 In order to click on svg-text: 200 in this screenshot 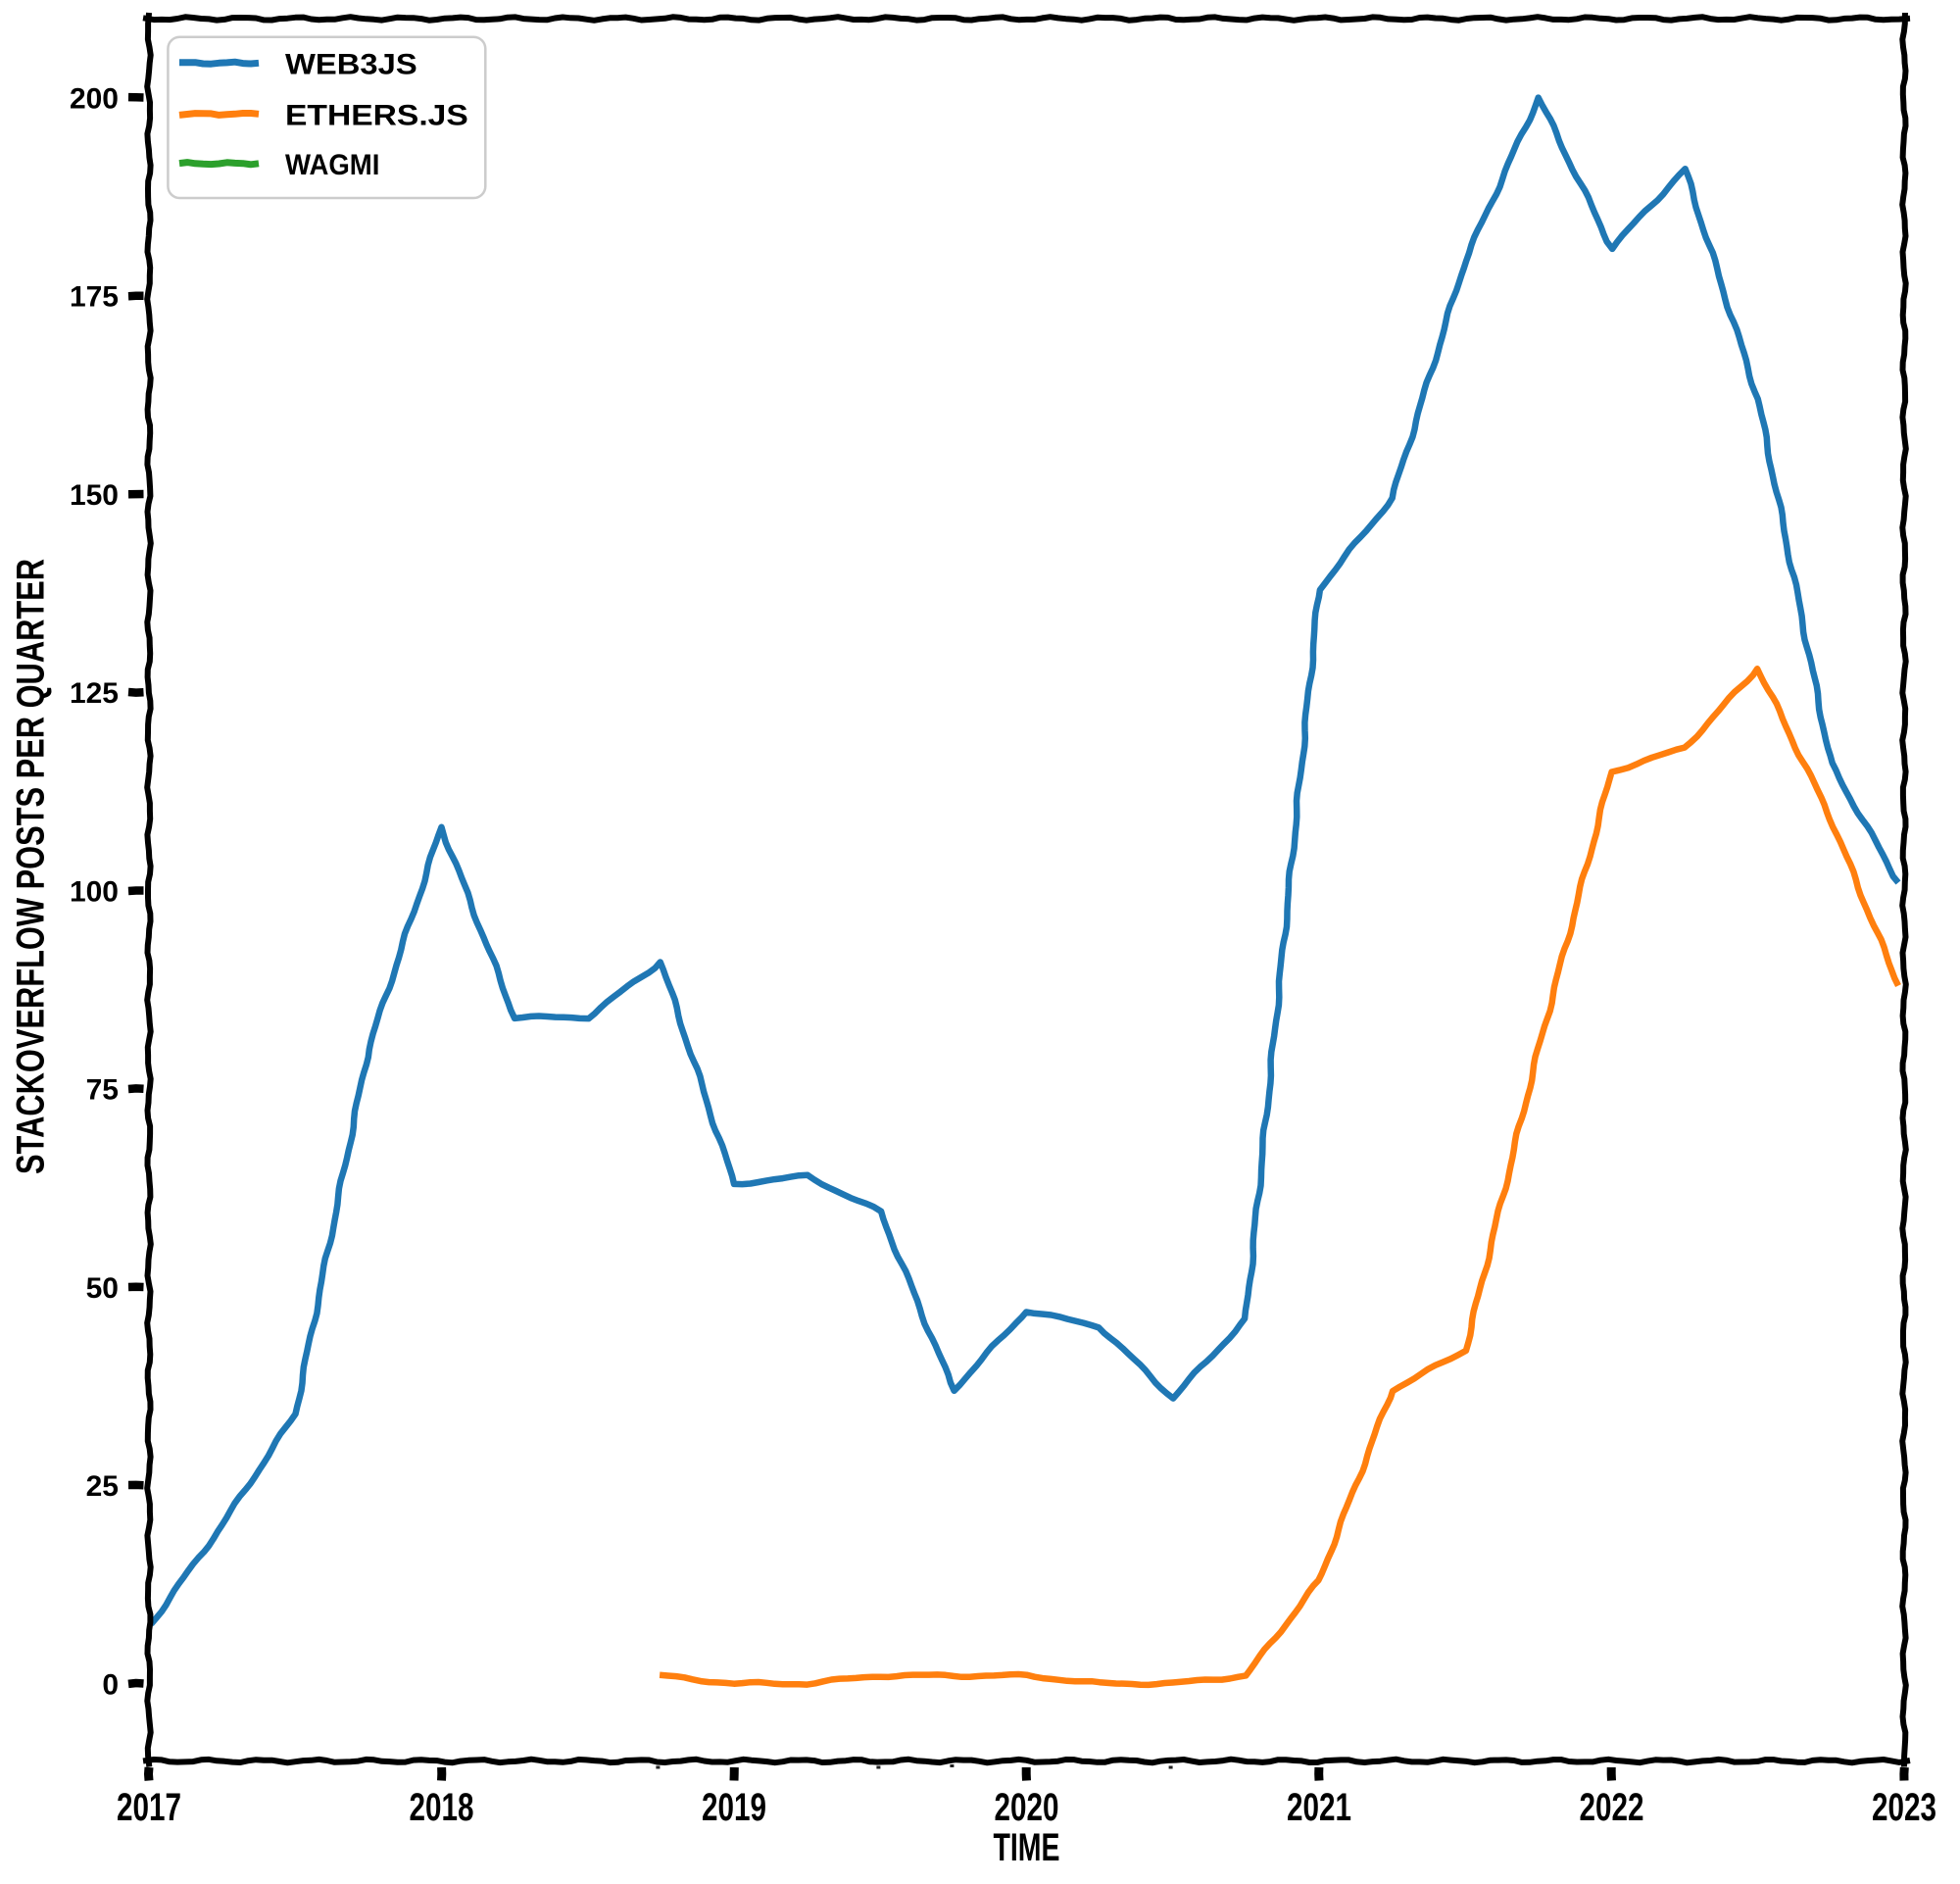, I will do `click(94, 99)`.